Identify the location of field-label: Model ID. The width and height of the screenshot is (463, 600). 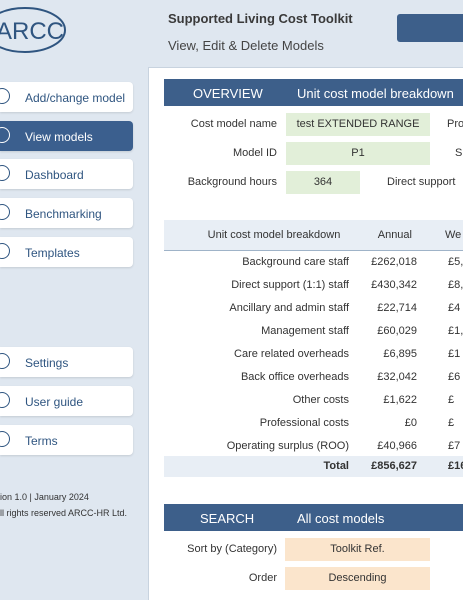
(254, 153).